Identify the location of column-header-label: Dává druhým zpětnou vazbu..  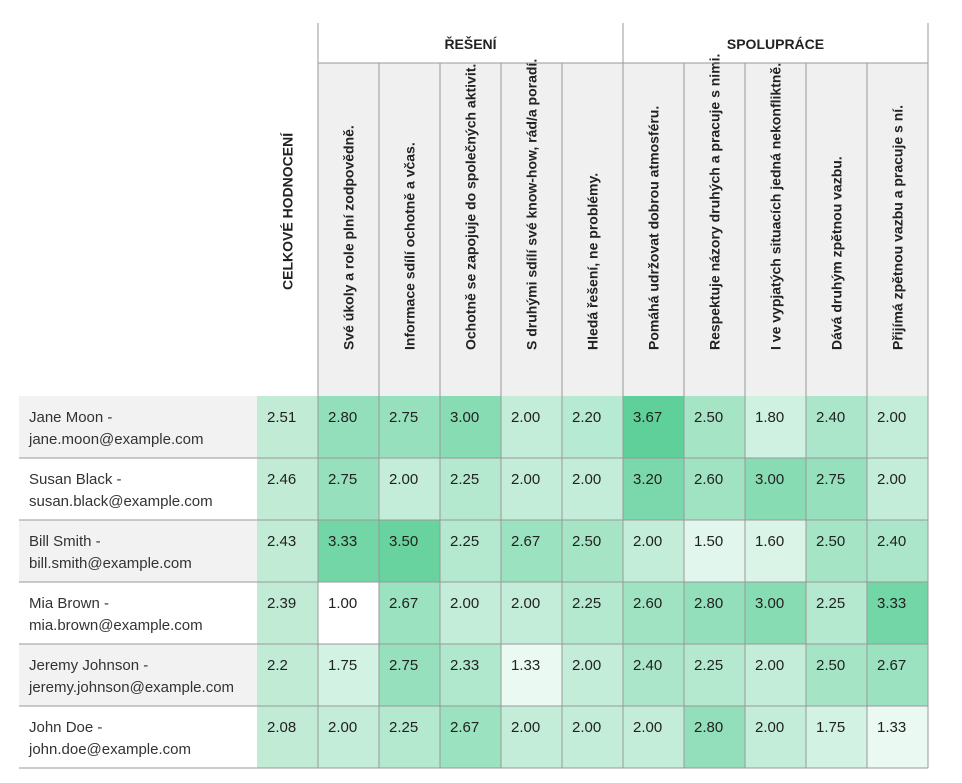
(837, 253).